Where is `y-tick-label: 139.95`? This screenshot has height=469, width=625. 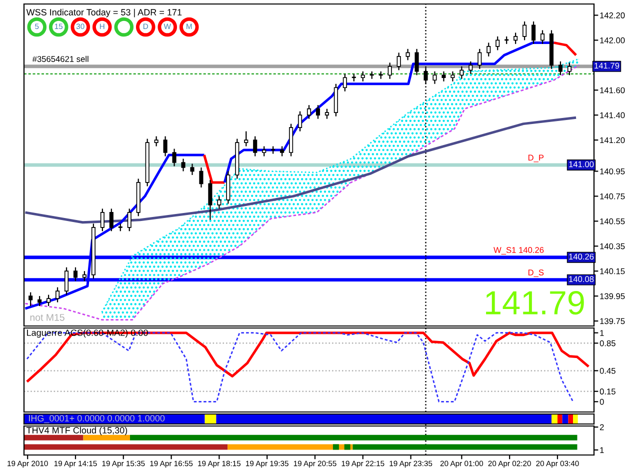 y-tick-label: 139.95 is located at coordinates (612, 296).